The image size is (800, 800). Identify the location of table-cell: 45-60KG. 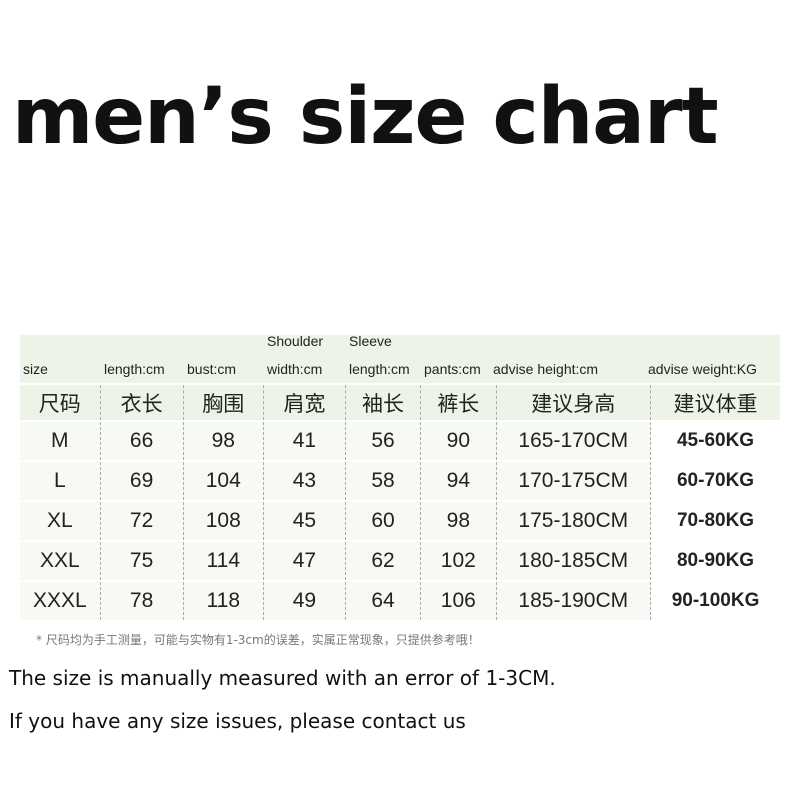
(715, 440).